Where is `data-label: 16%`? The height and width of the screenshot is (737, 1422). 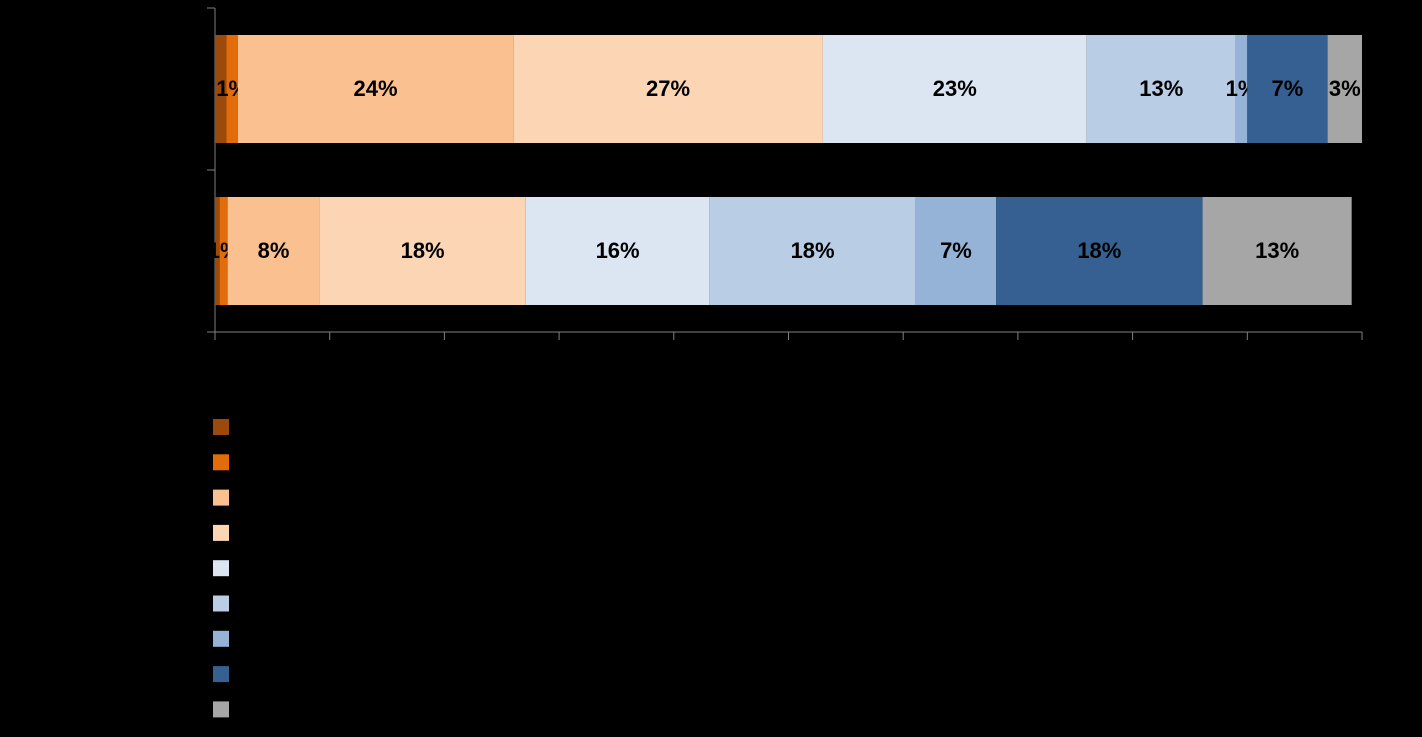
data-label: 16% is located at coordinates (618, 250).